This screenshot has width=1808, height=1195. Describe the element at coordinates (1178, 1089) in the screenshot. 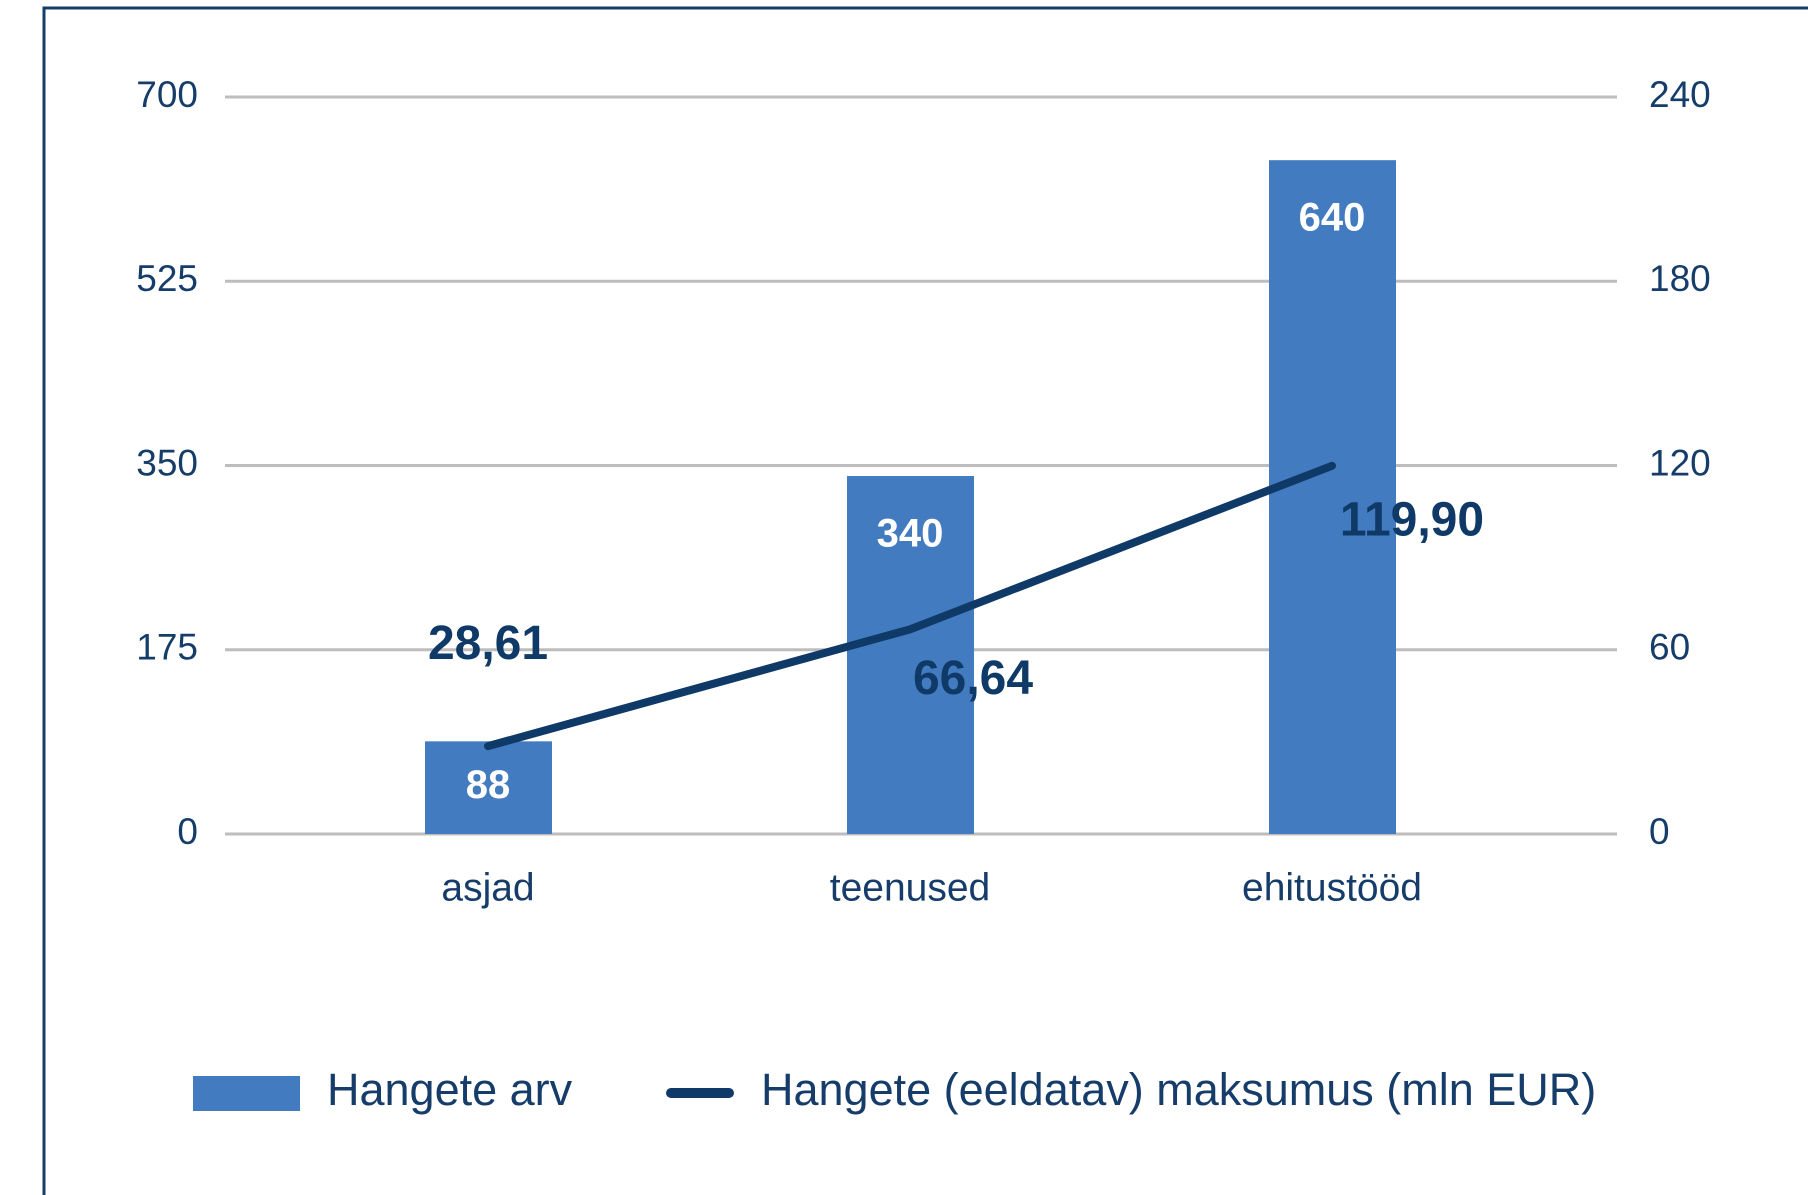

I see `legend-label: Hangete (eeldatav) maksumus (mln EUR)` at that location.